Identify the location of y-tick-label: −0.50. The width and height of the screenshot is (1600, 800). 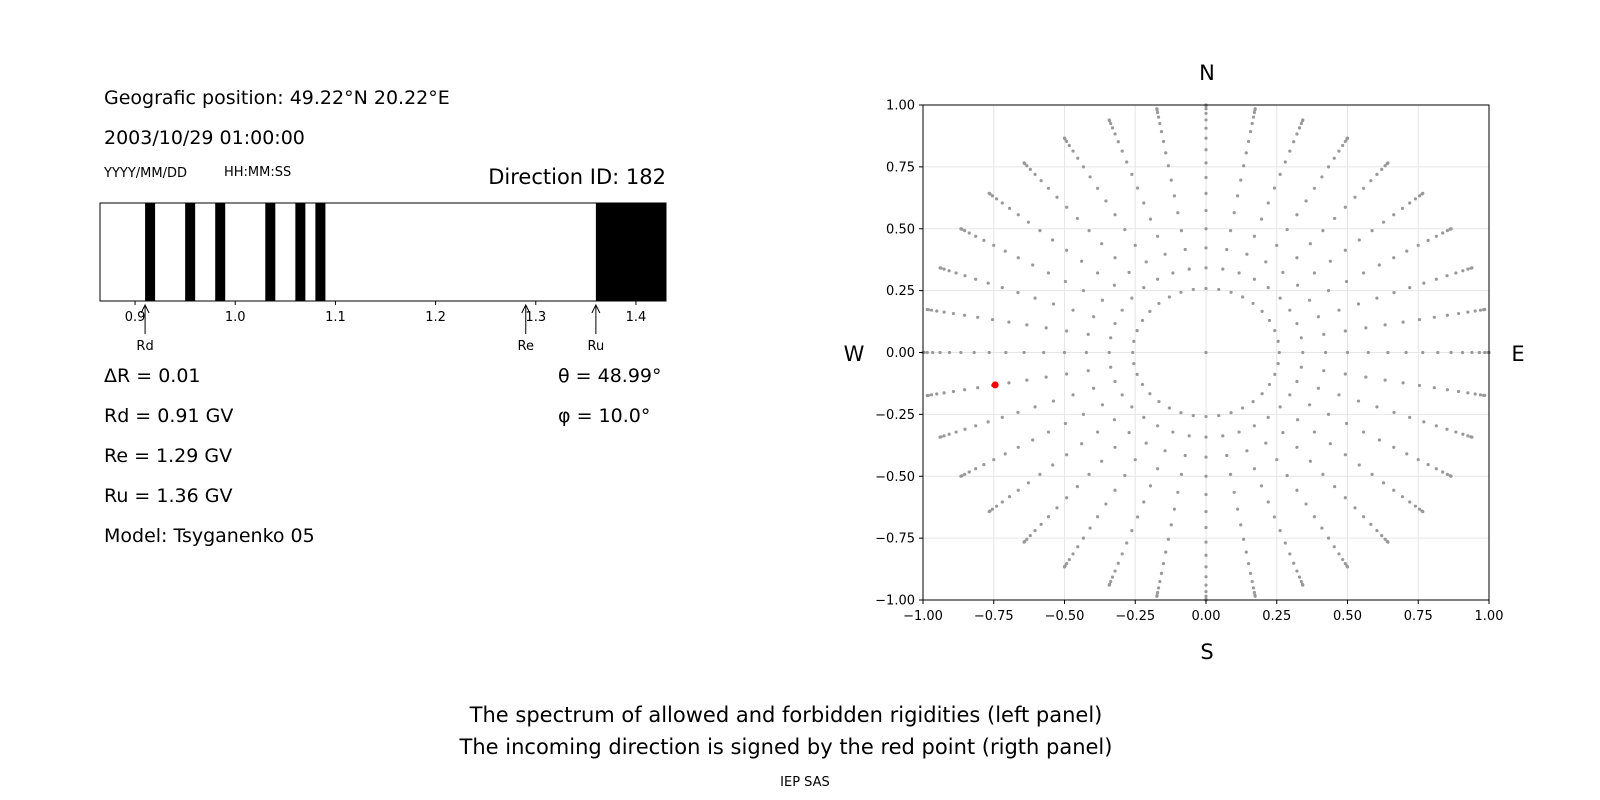
(895, 477).